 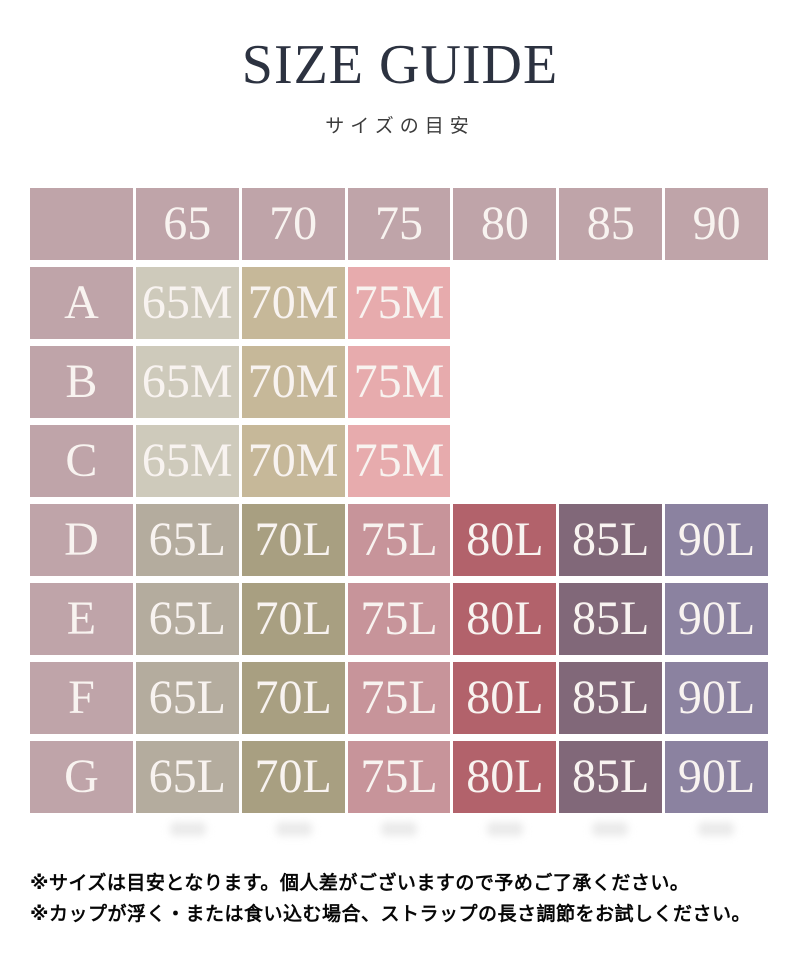 What do you see at coordinates (81, 224) in the screenshot?
I see `table-corner-cell` at bounding box center [81, 224].